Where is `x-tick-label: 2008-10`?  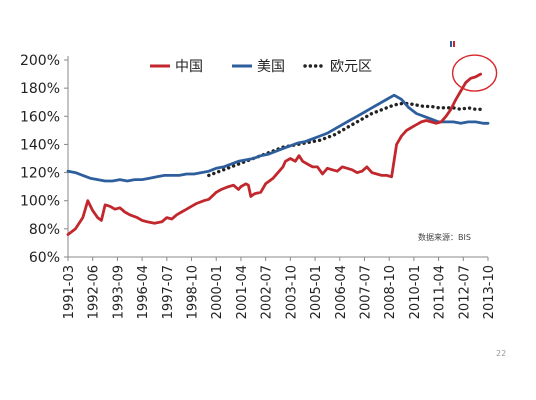 x-tick-label: 2008-10 is located at coordinates (390, 292).